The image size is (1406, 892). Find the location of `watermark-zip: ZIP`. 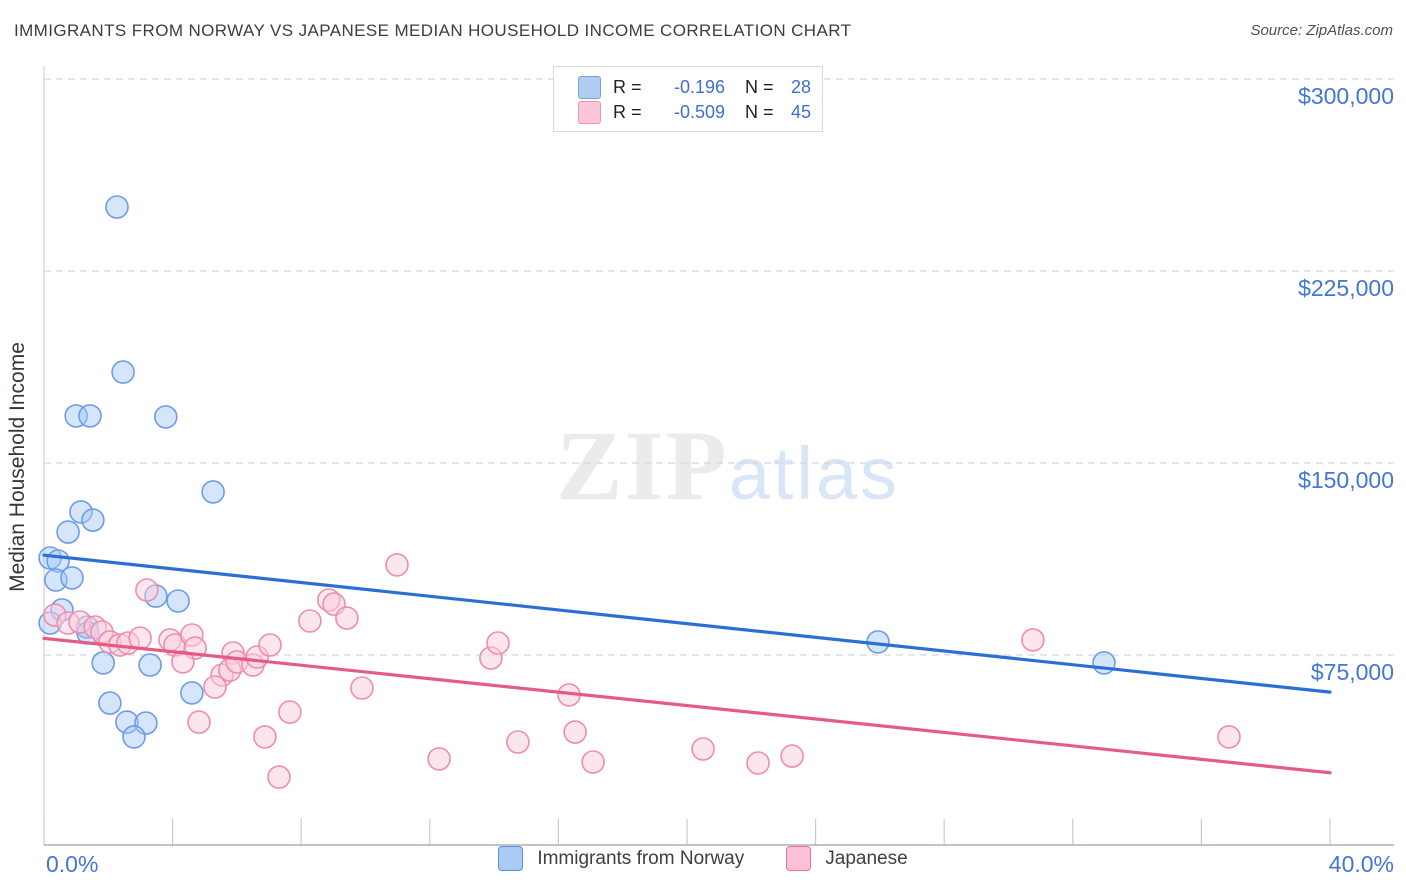

watermark-zip: ZIP is located at coordinates (642, 465).